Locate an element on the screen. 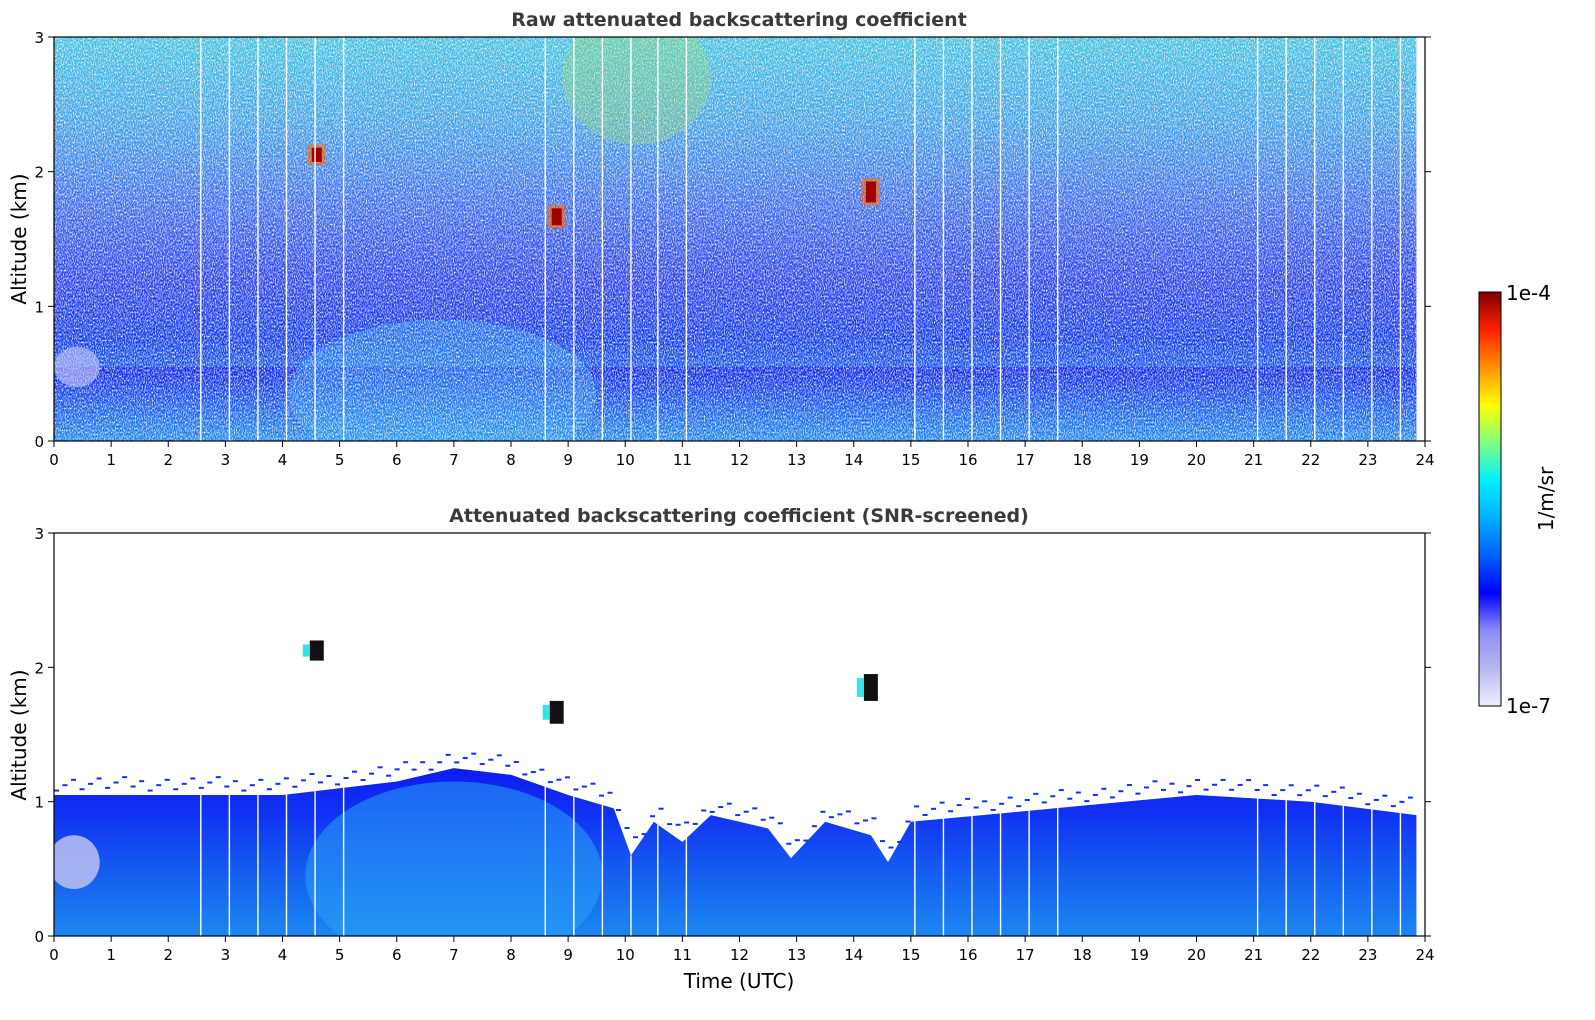 Image resolution: width=1595 pixels, height=1020 pixels. x-tick-label: 16 is located at coordinates (967, 460).